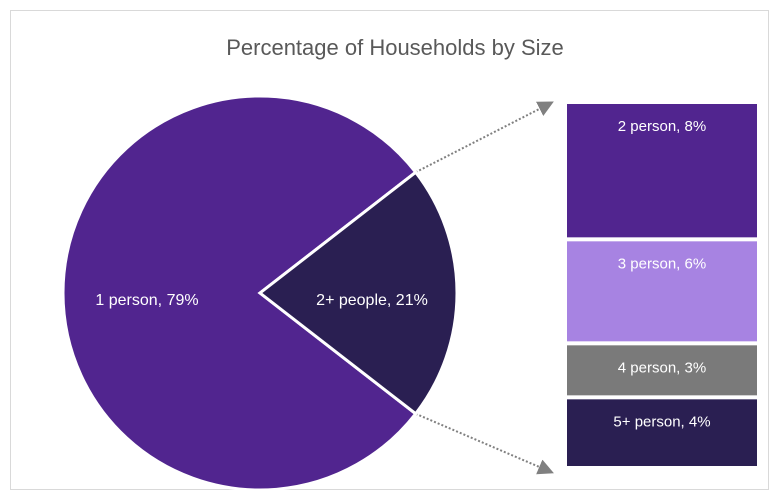  Describe the element at coordinates (662, 432) in the screenshot. I see `bar-segment-5-plus-person` at that location.